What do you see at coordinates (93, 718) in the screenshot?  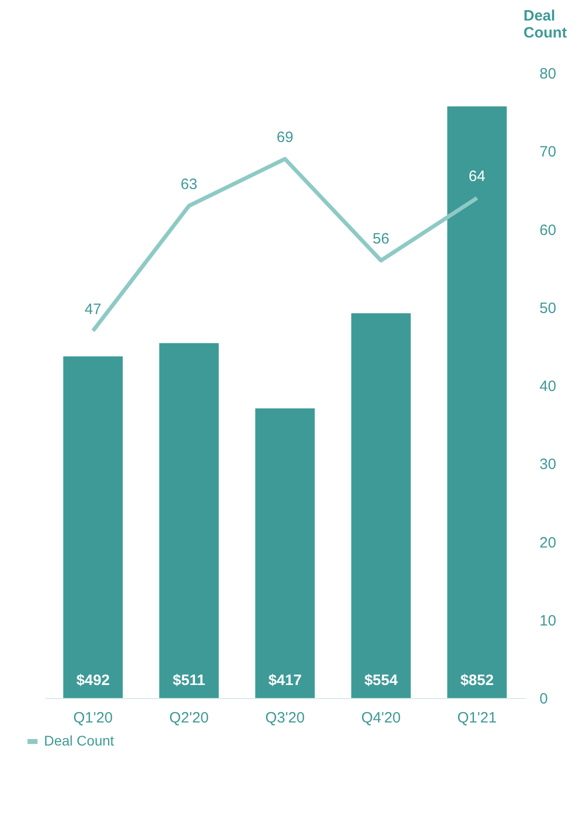 I see `x-tick-label: Q1'20` at bounding box center [93, 718].